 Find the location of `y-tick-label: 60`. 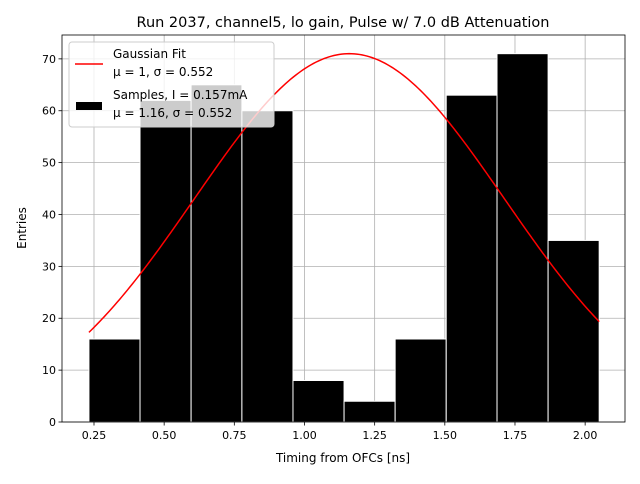

y-tick-label: 60 is located at coordinates (49, 111).